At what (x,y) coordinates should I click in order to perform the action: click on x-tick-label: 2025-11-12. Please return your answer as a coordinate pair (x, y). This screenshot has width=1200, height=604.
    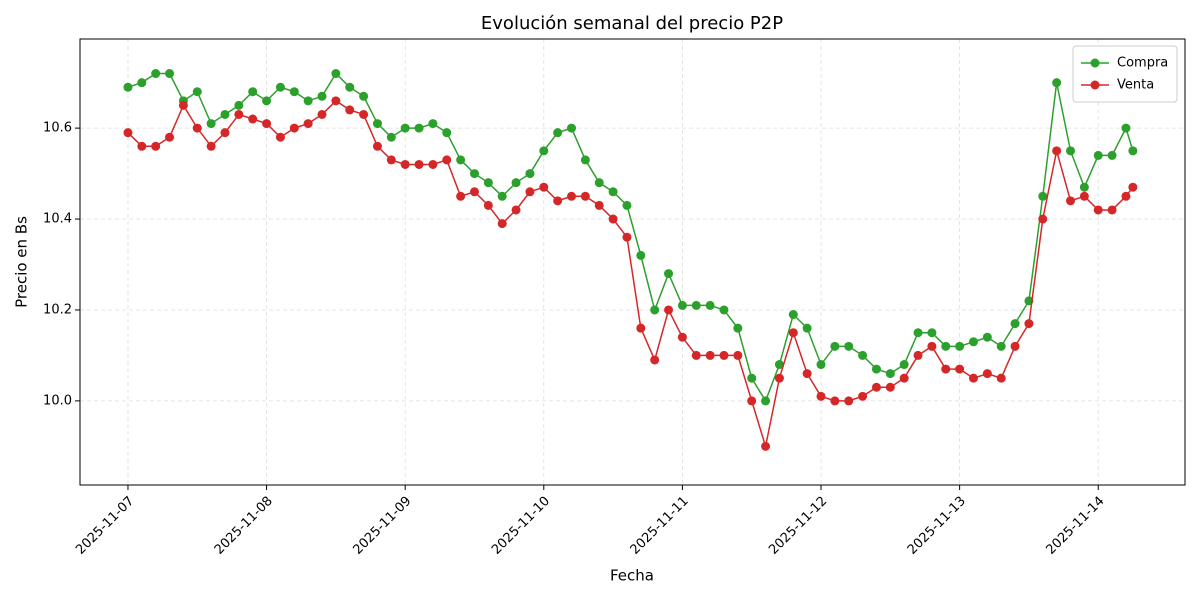
    Looking at the image, I should click on (798, 526).